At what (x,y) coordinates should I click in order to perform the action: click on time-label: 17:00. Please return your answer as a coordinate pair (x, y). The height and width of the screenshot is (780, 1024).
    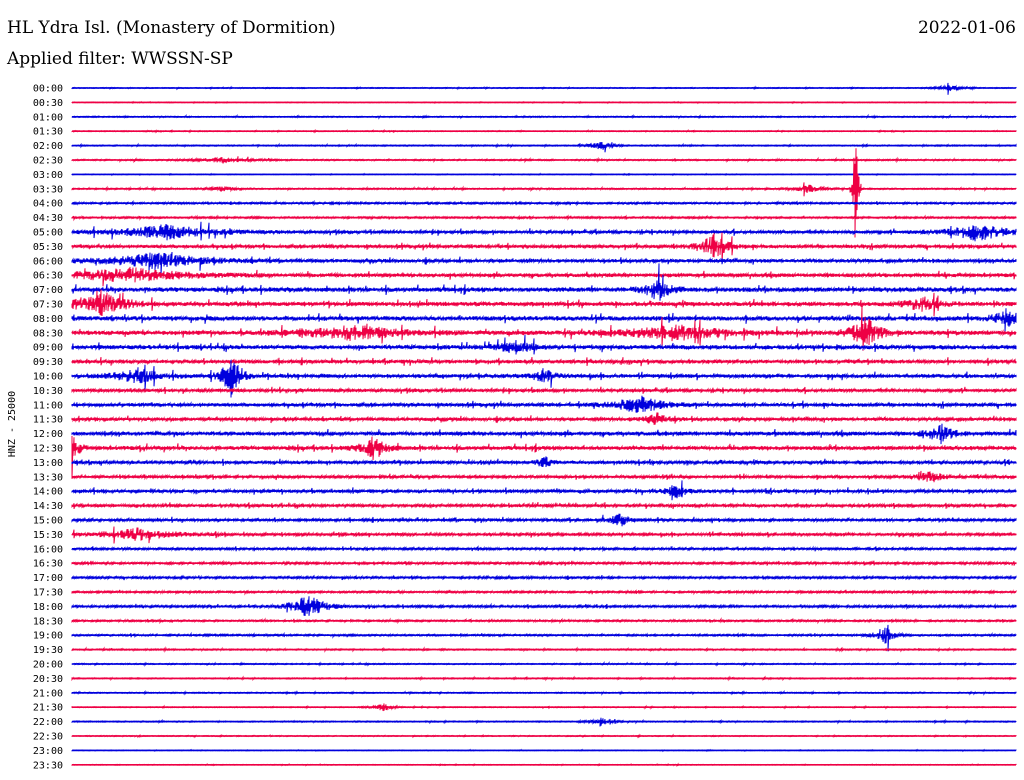
    Looking at the image, I should click on (48, 578).